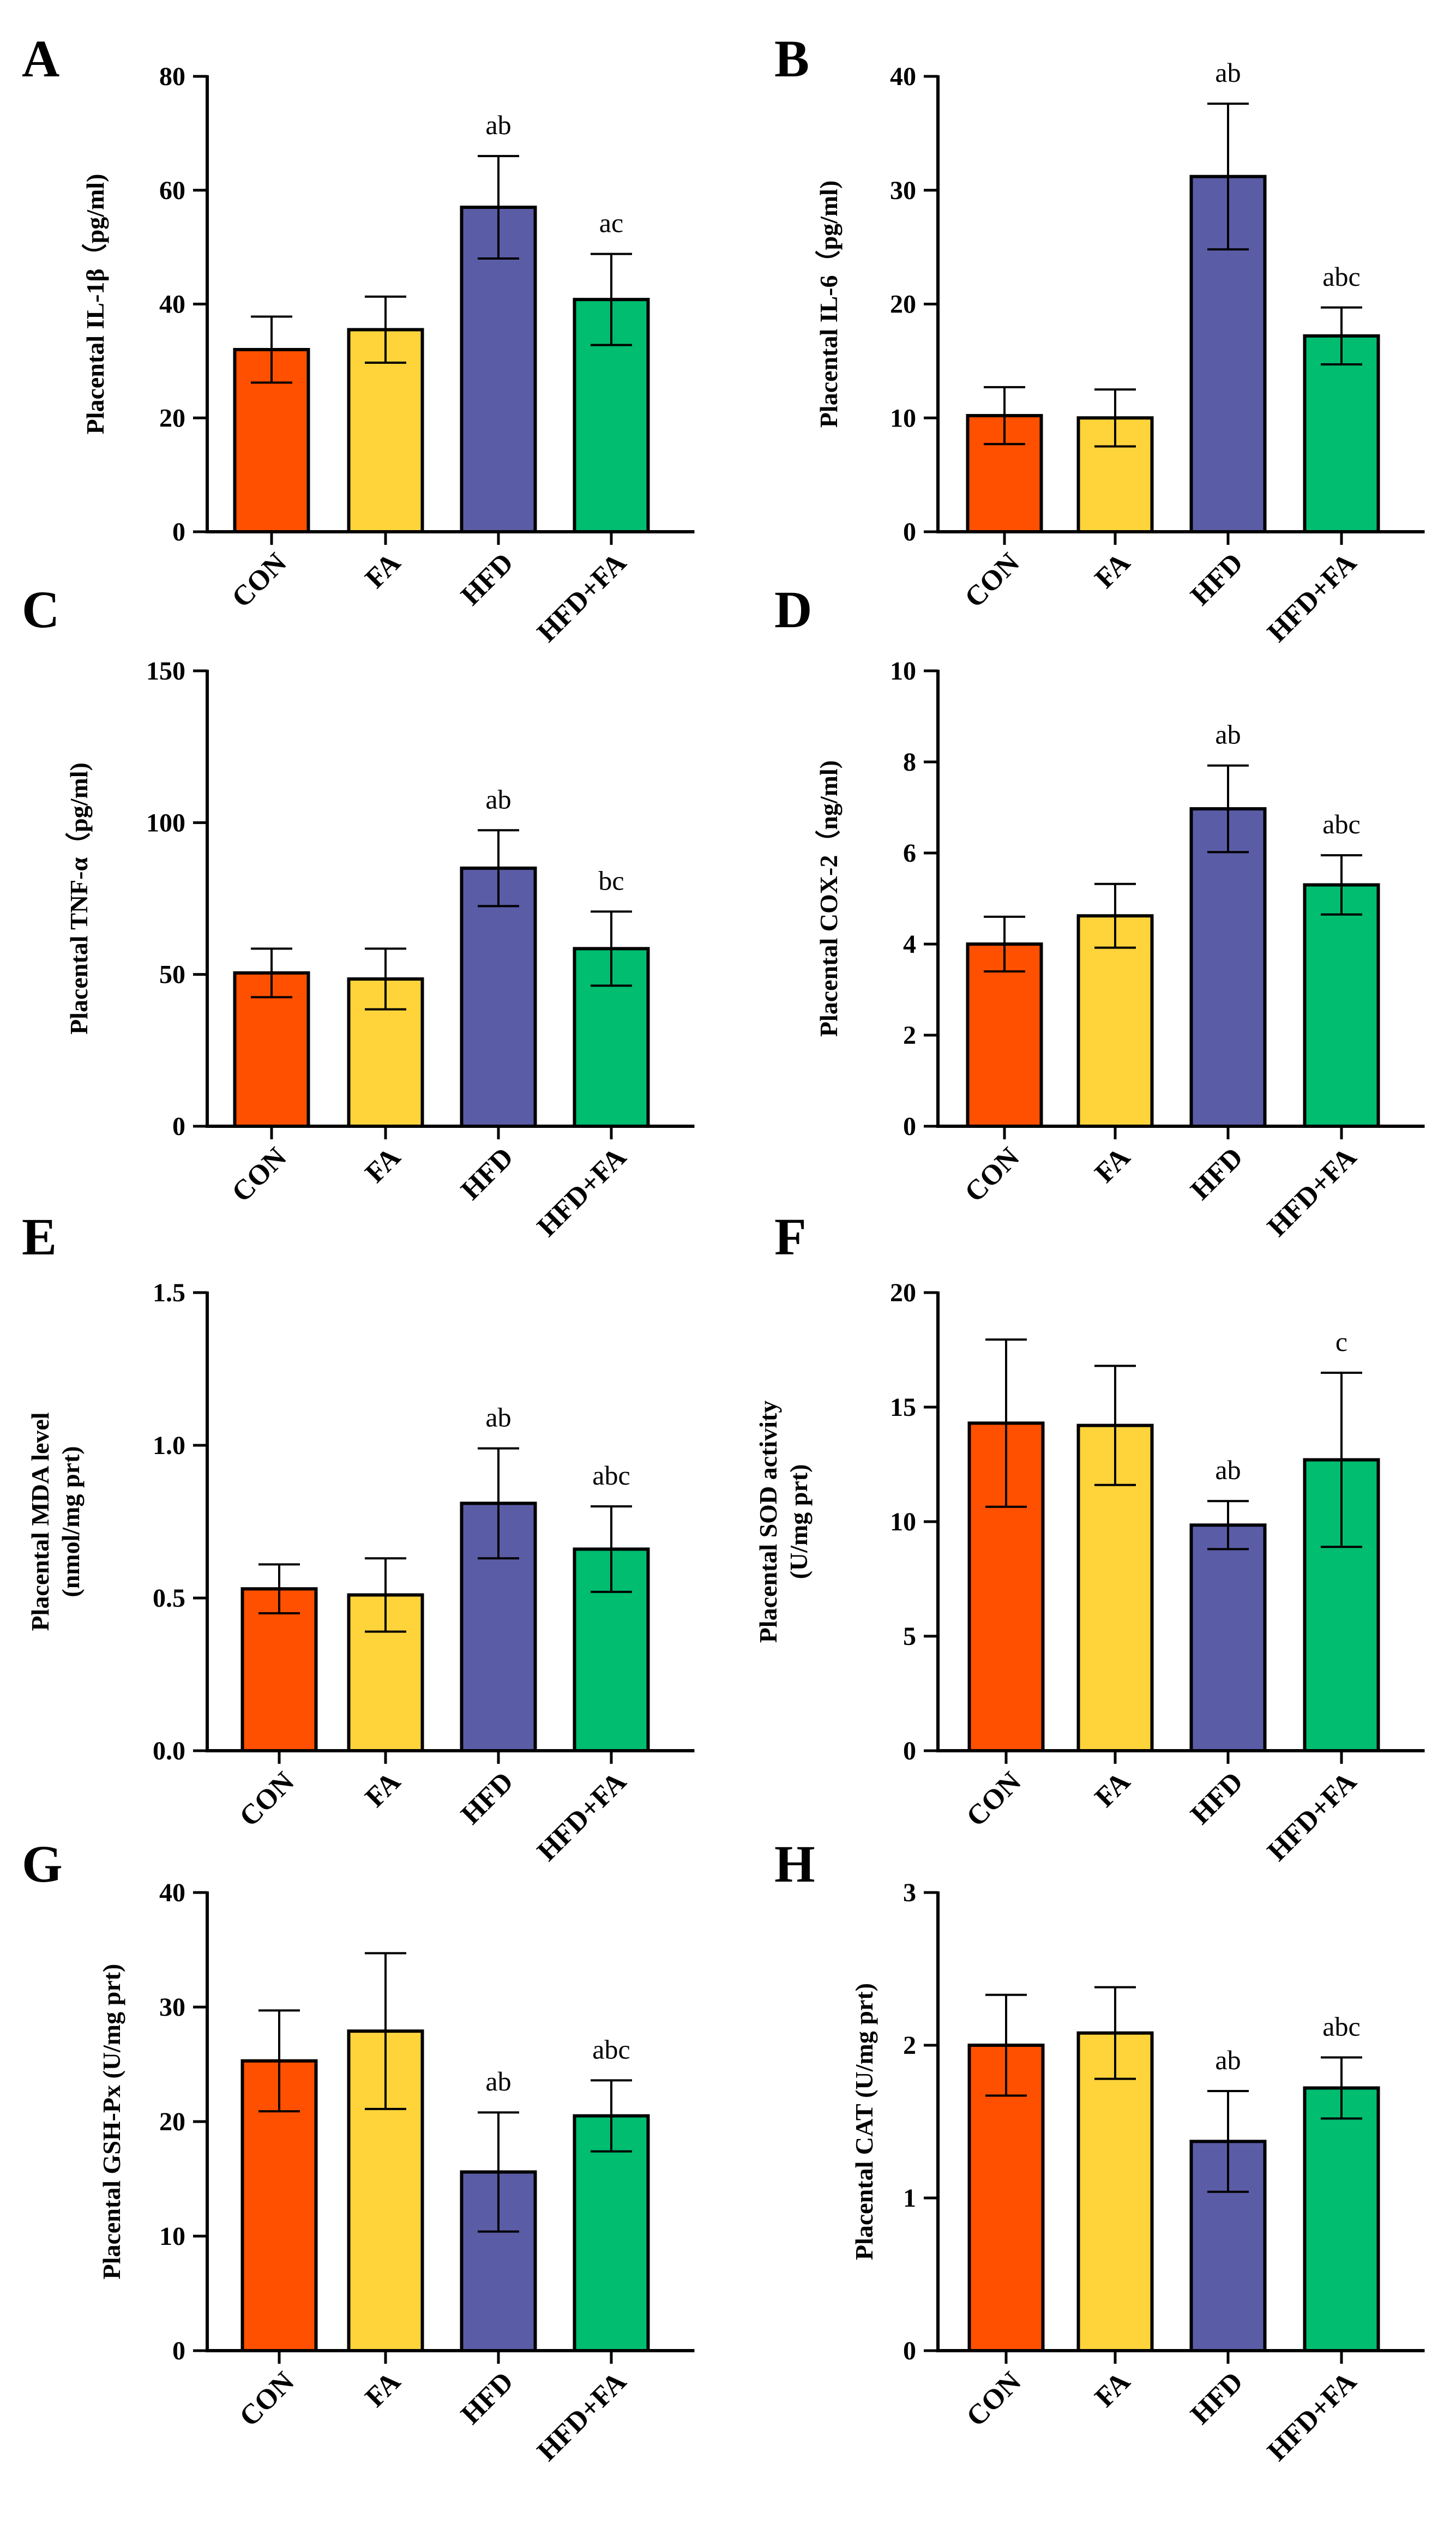 The width and height of the screenshot is (1456, 2523). What do you see at coordinates (172, 76) in the screenshot?
I see `y-tick-label: 80` at bounding box center [172, 76].